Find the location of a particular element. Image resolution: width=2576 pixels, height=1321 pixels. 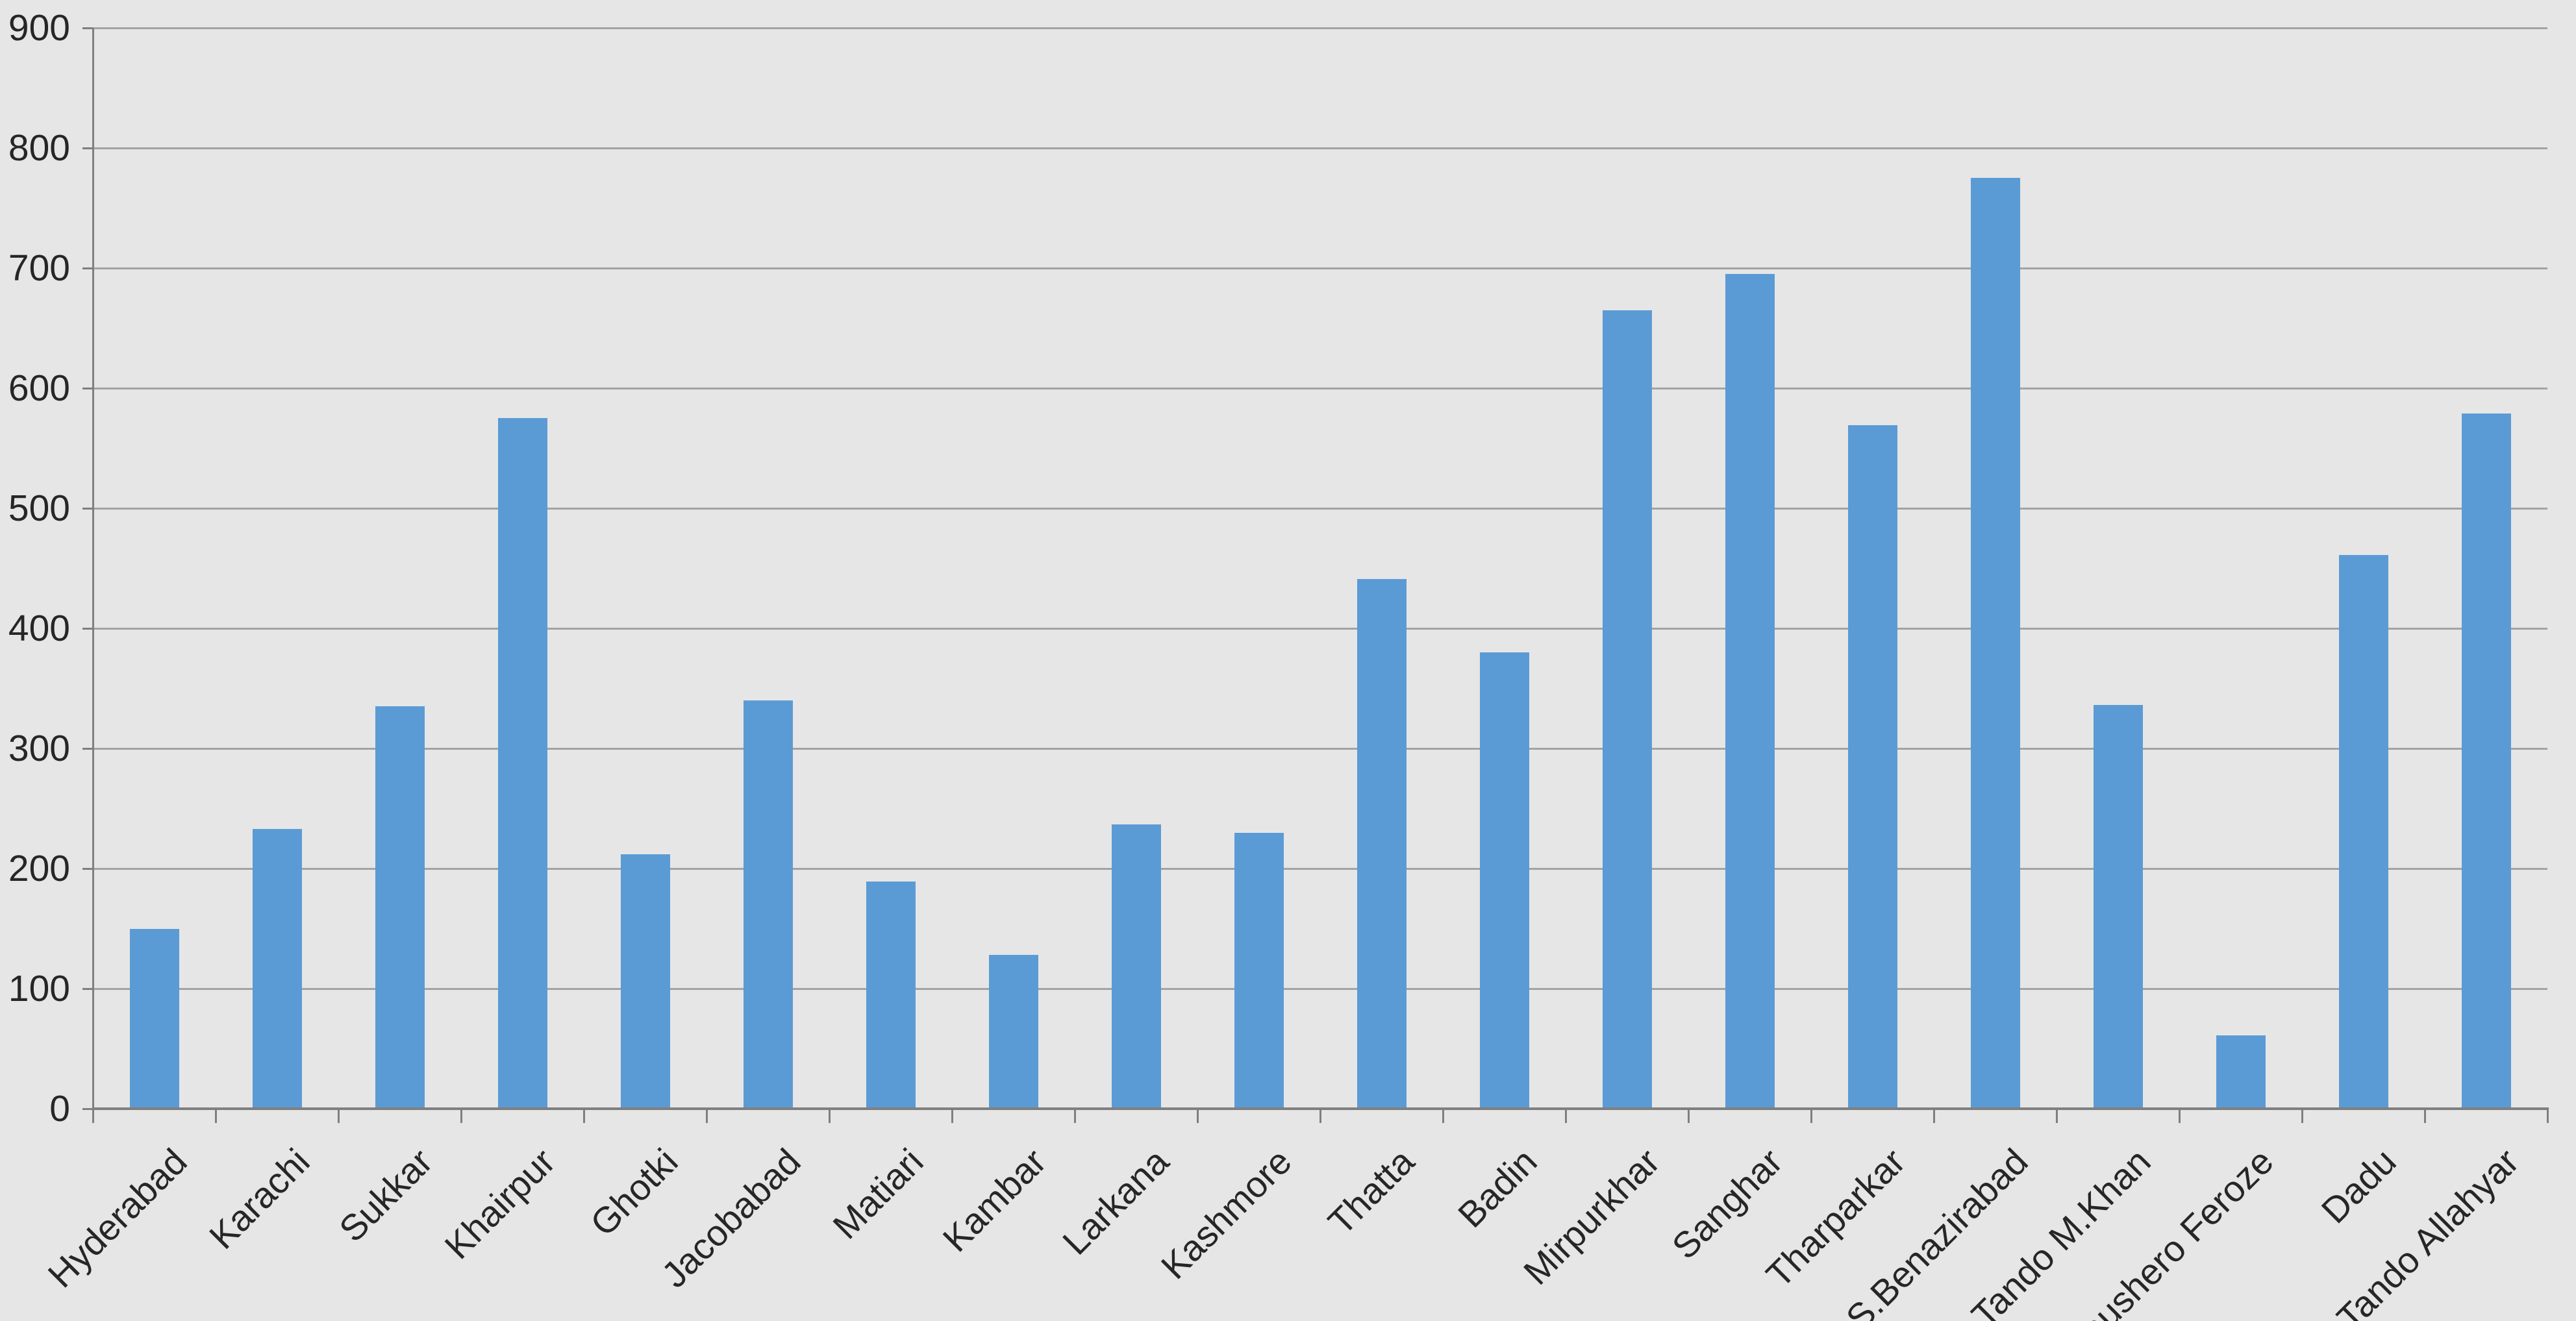

y-axis-label: 800 is located at coordinates (39, 148).